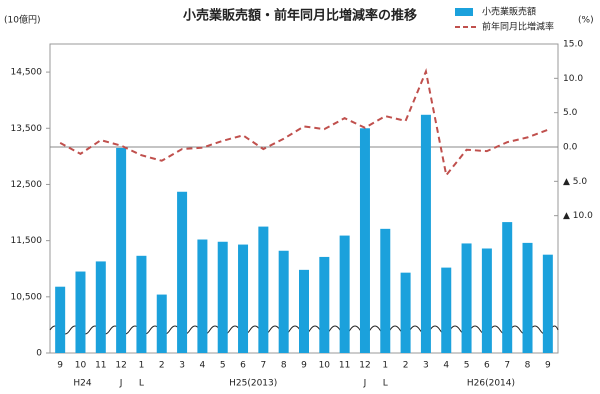  Describe the element at coordinates (39, 354) in the screenshot. I see `y-tick-label: 0` at that location.